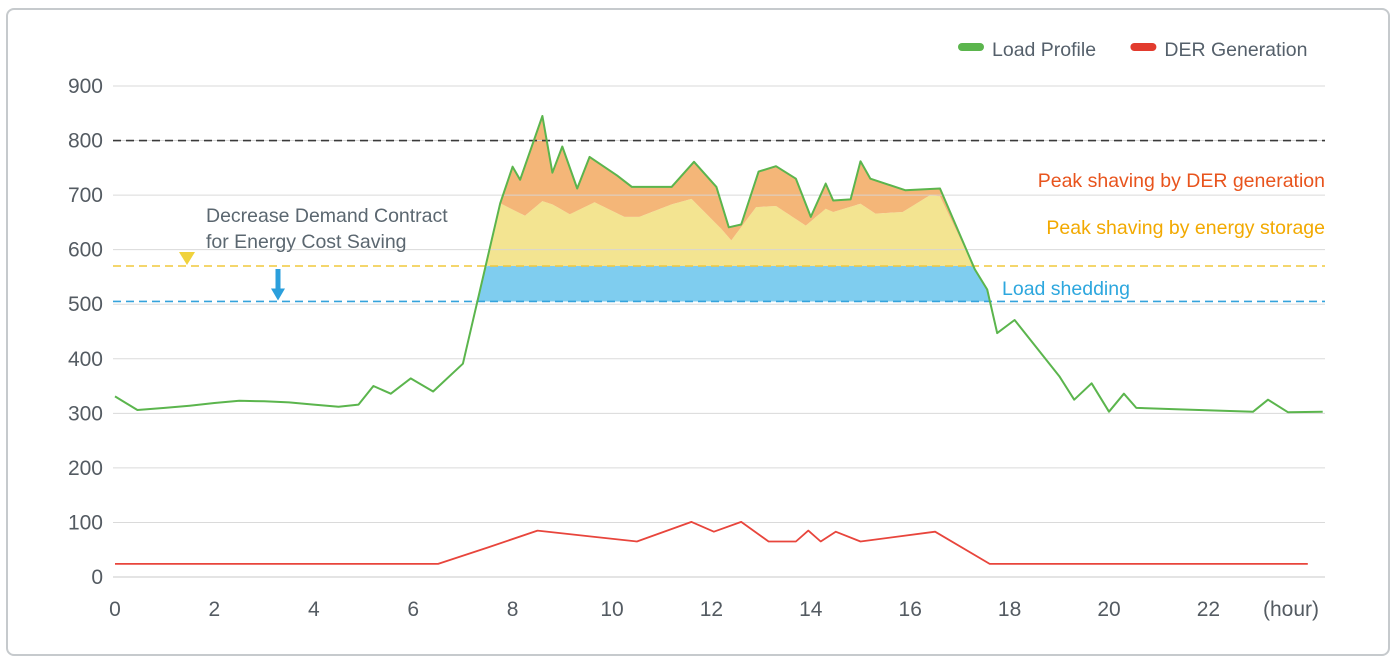 The image size is (1400, 666). What do you see at coordinates (85, 86) in the screenshot?
I see `y-tick-label: 900` at bounding box center [85, 86].